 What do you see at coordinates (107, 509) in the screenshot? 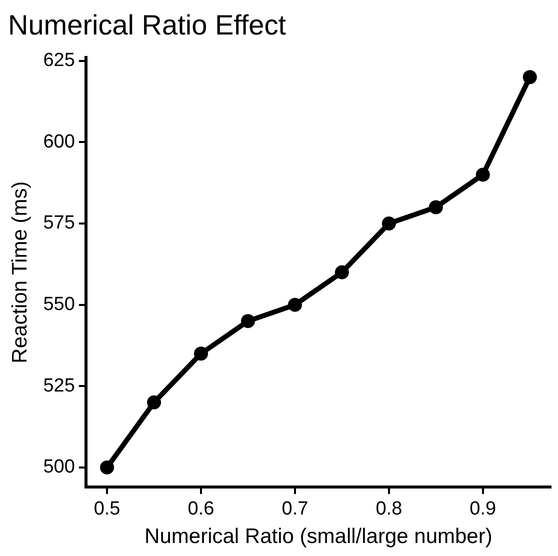
I see `x-tick-label: 0.5` at bounding box center [107, 509].